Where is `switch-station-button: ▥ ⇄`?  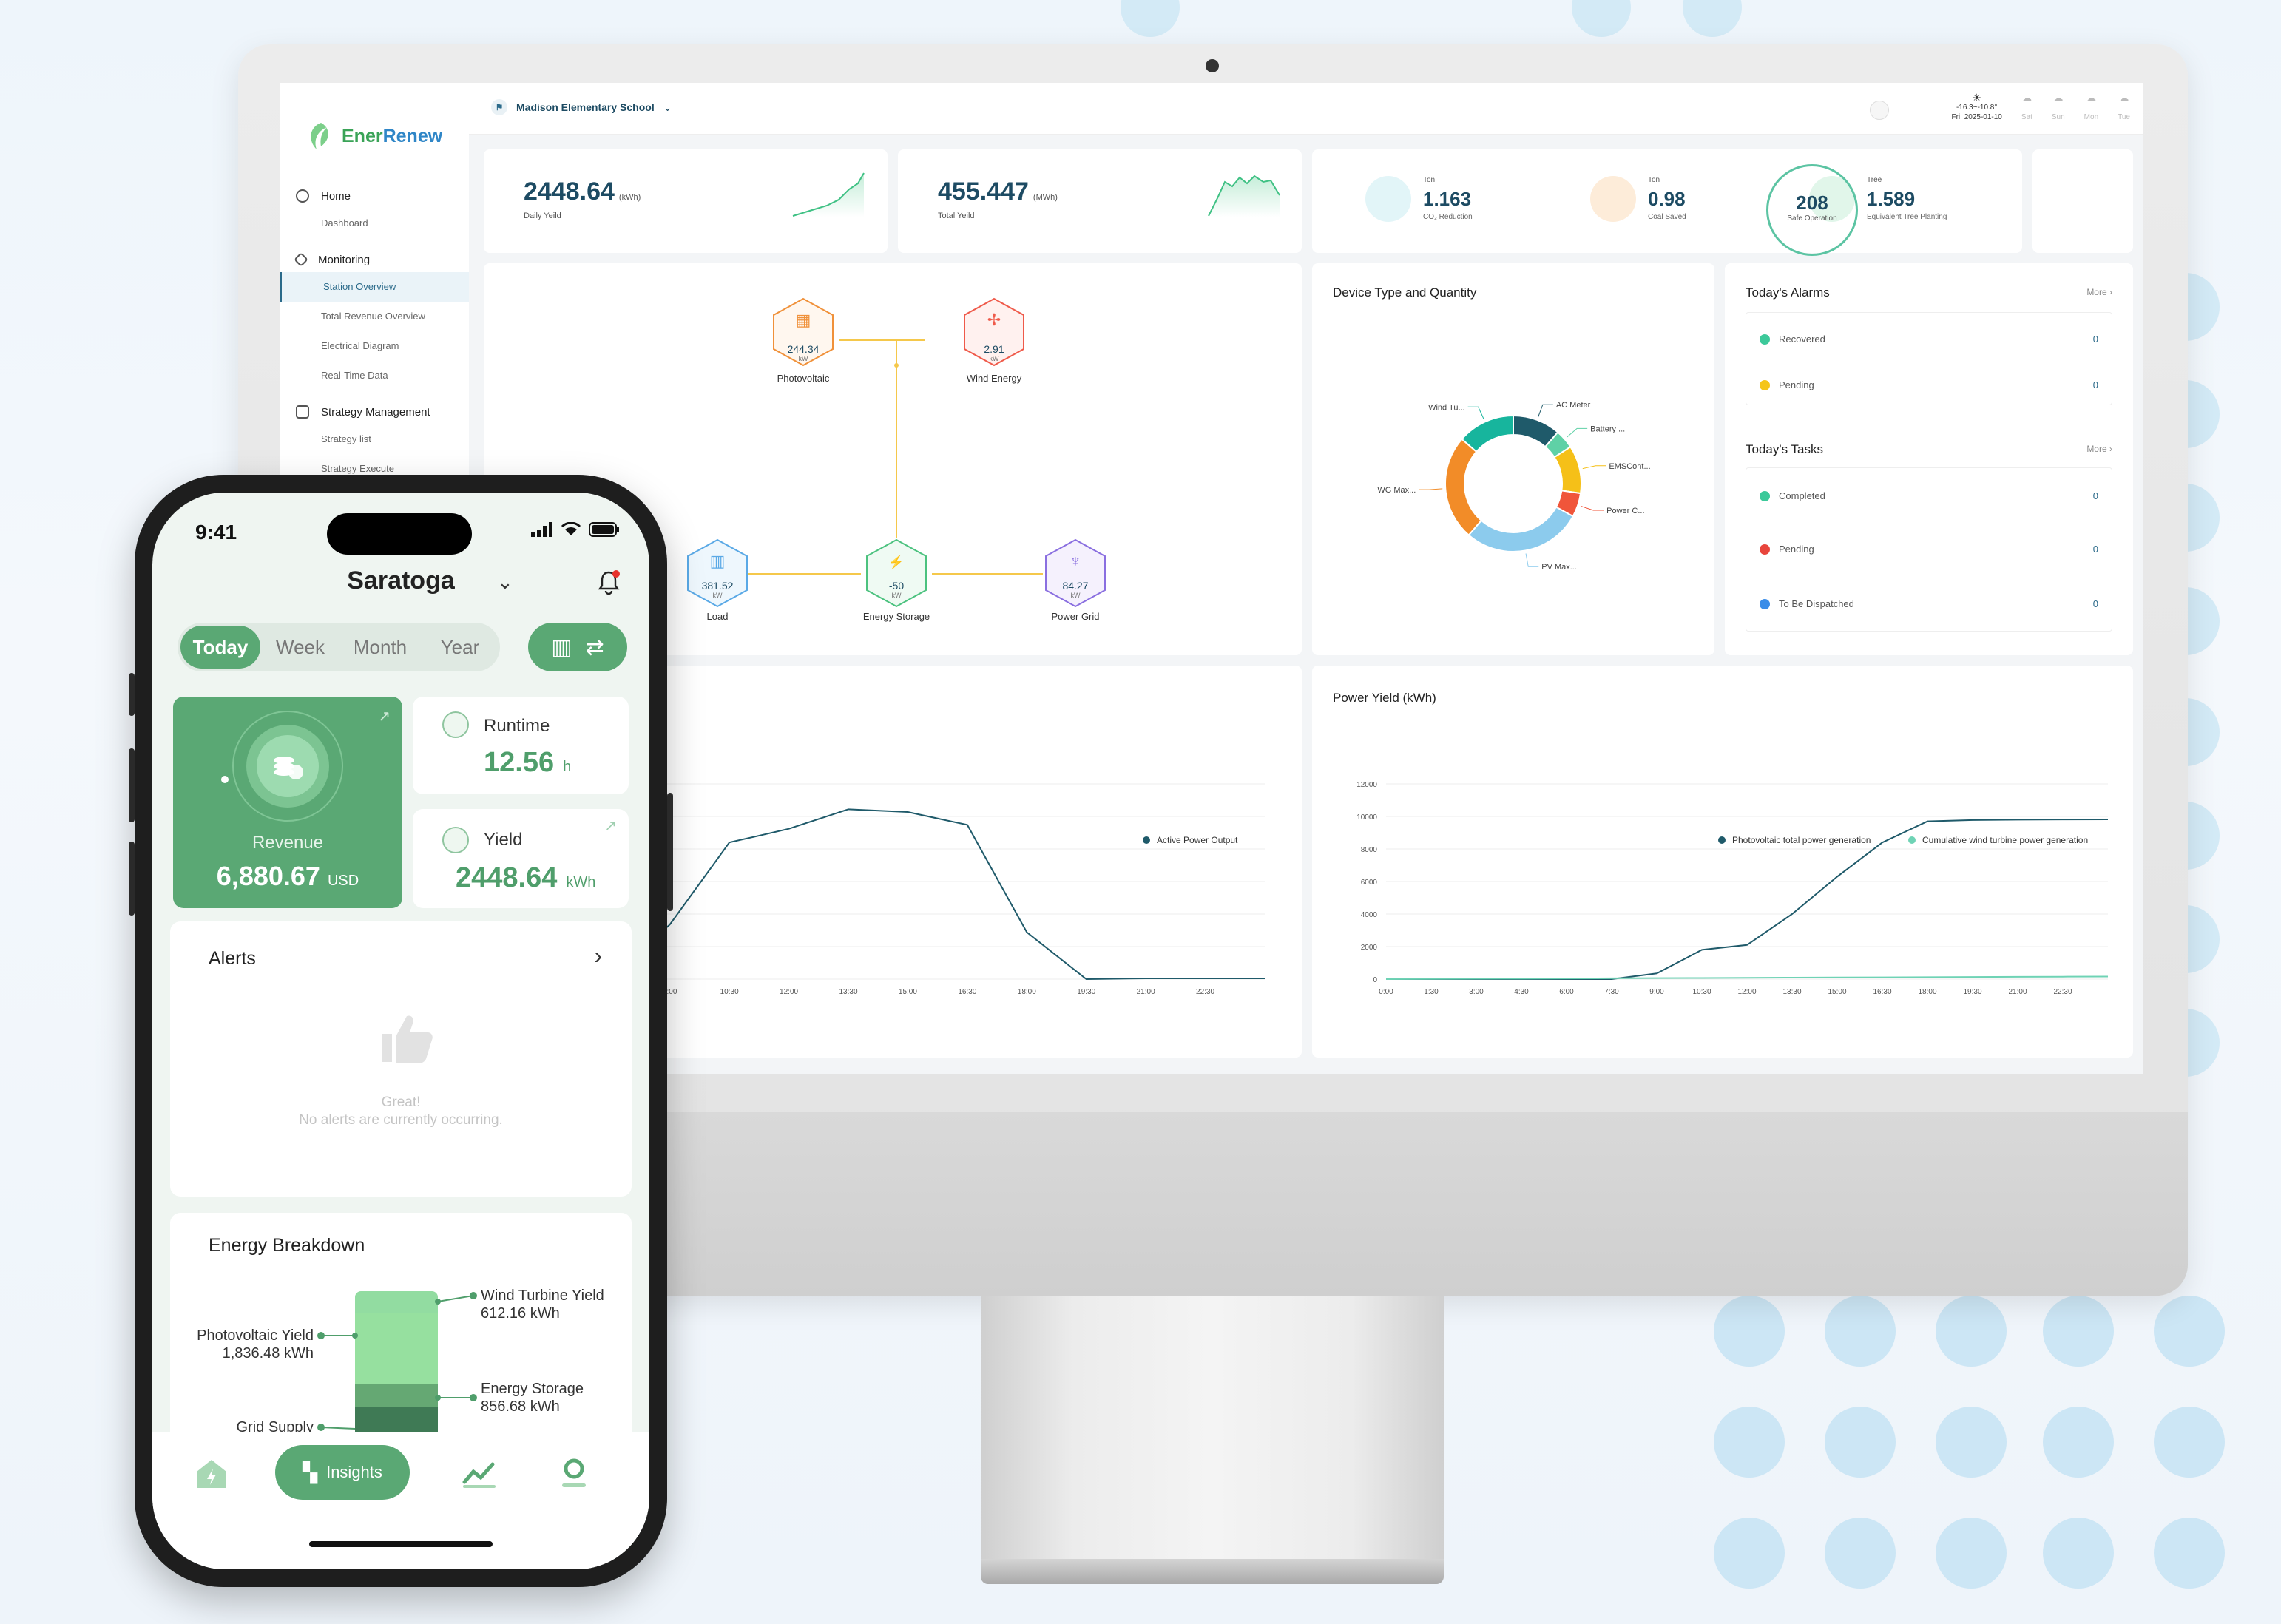 switch-station-button: ▥ ⇄ is located at coordinates (577, 647).